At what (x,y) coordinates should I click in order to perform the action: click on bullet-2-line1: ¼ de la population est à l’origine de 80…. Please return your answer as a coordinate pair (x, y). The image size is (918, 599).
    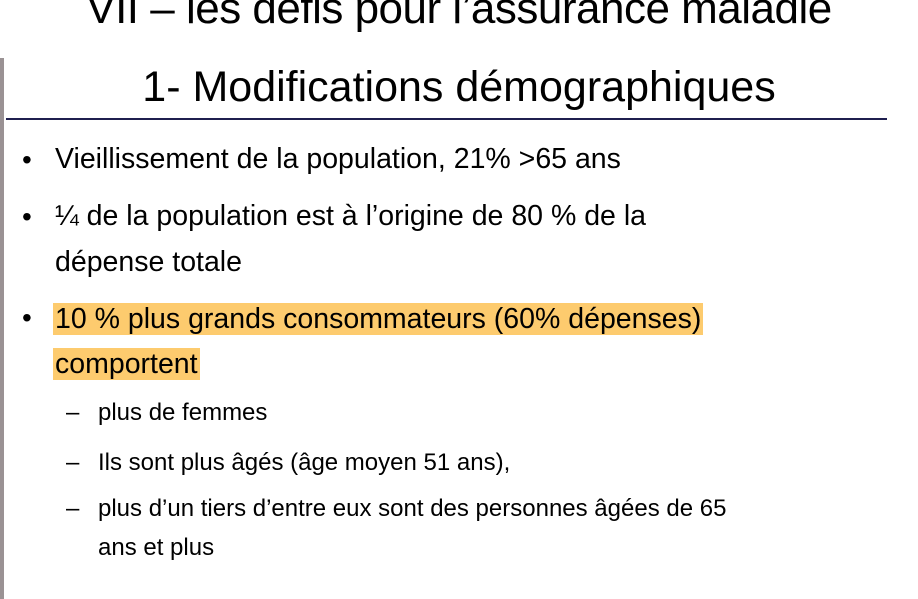
    Looking at the image, I should click on (350, 216).